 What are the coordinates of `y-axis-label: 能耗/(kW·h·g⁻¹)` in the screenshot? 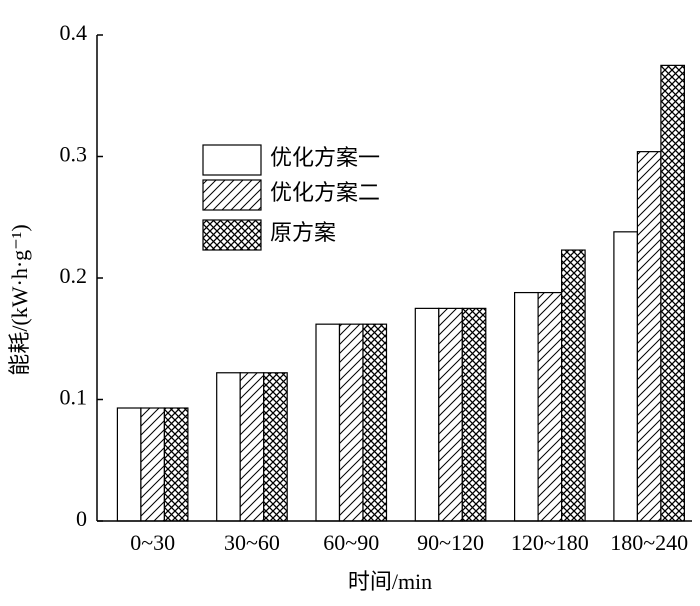 It's located at (19, 299).